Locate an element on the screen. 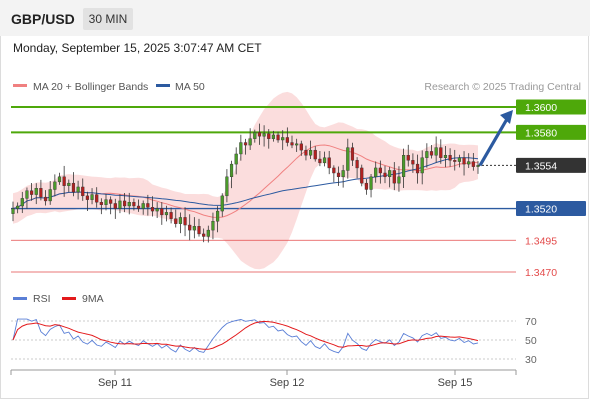 The height and width of the screenshot is (400, 590). rsi-line is located at coordinates (245, 336).